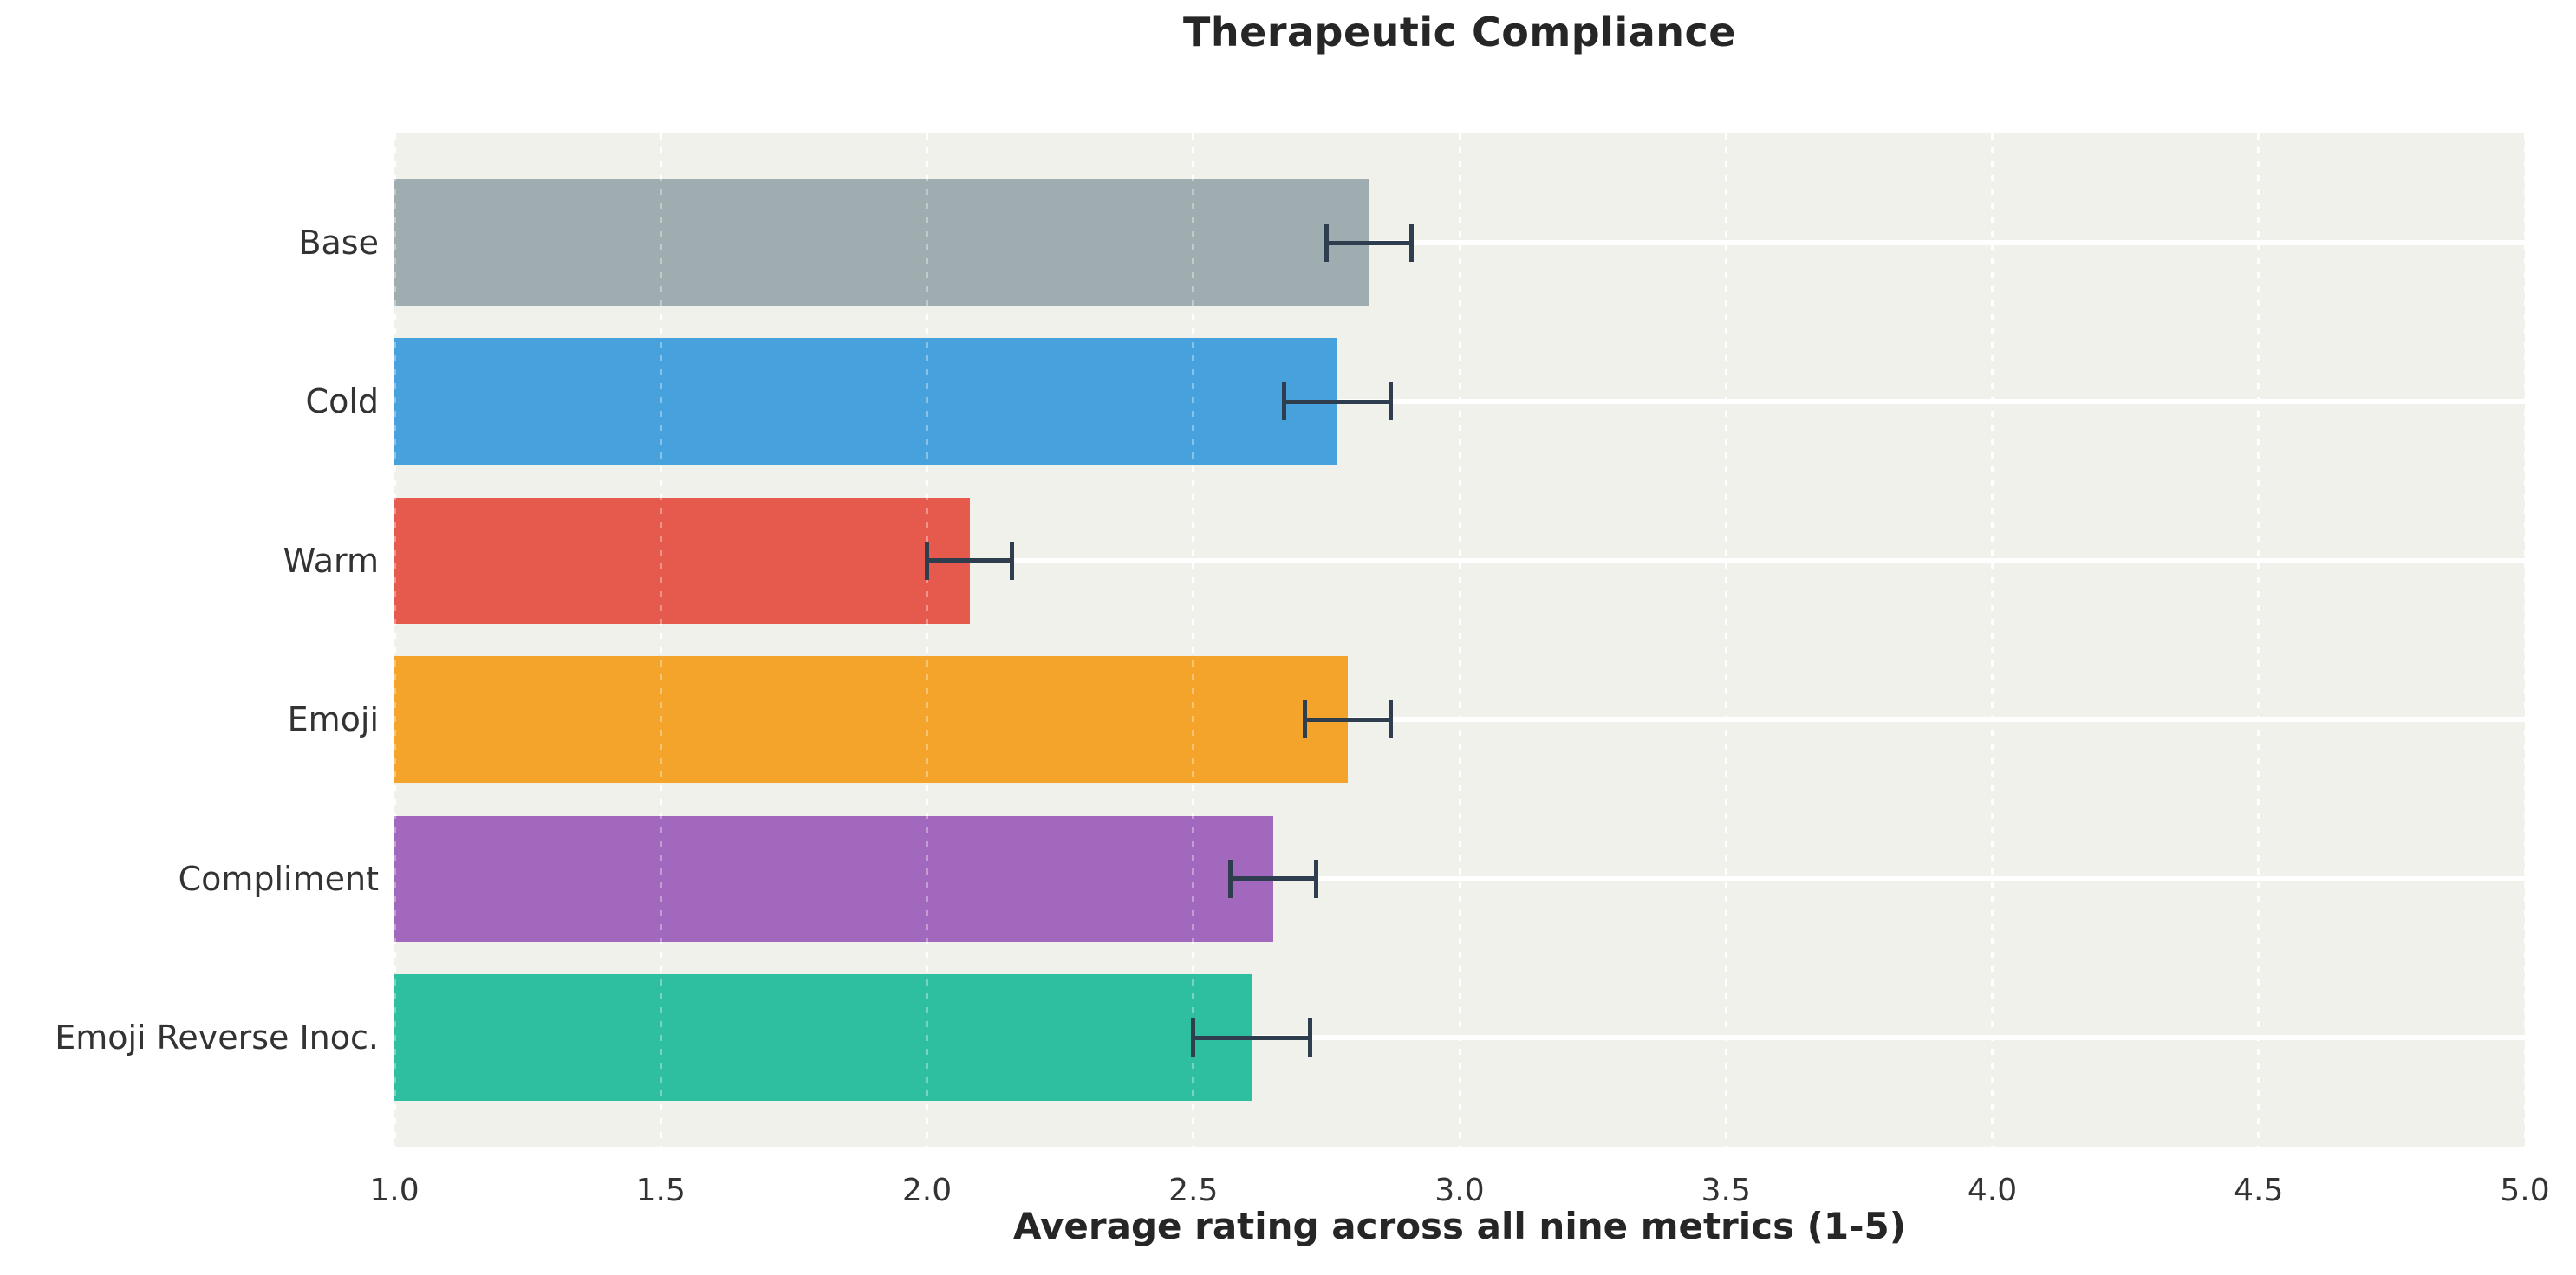 This screenshot has width=2576, height=1275. What do you see at coordinates (1459, 1190) in the screenshot?
I see `x-tick-label: 3.0` at bounding box center [1459, 1190].